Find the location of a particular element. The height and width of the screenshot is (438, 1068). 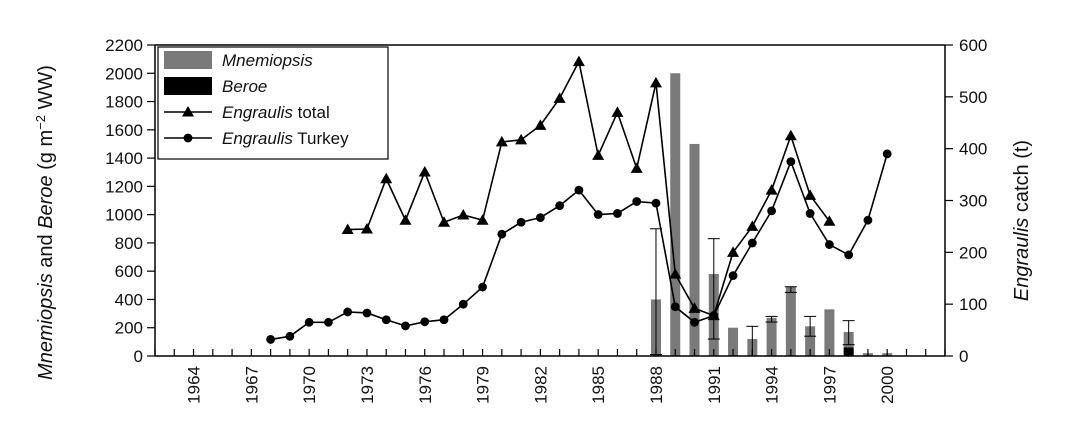

x-tick-label: 1997 is located at coordinates (829, 385).